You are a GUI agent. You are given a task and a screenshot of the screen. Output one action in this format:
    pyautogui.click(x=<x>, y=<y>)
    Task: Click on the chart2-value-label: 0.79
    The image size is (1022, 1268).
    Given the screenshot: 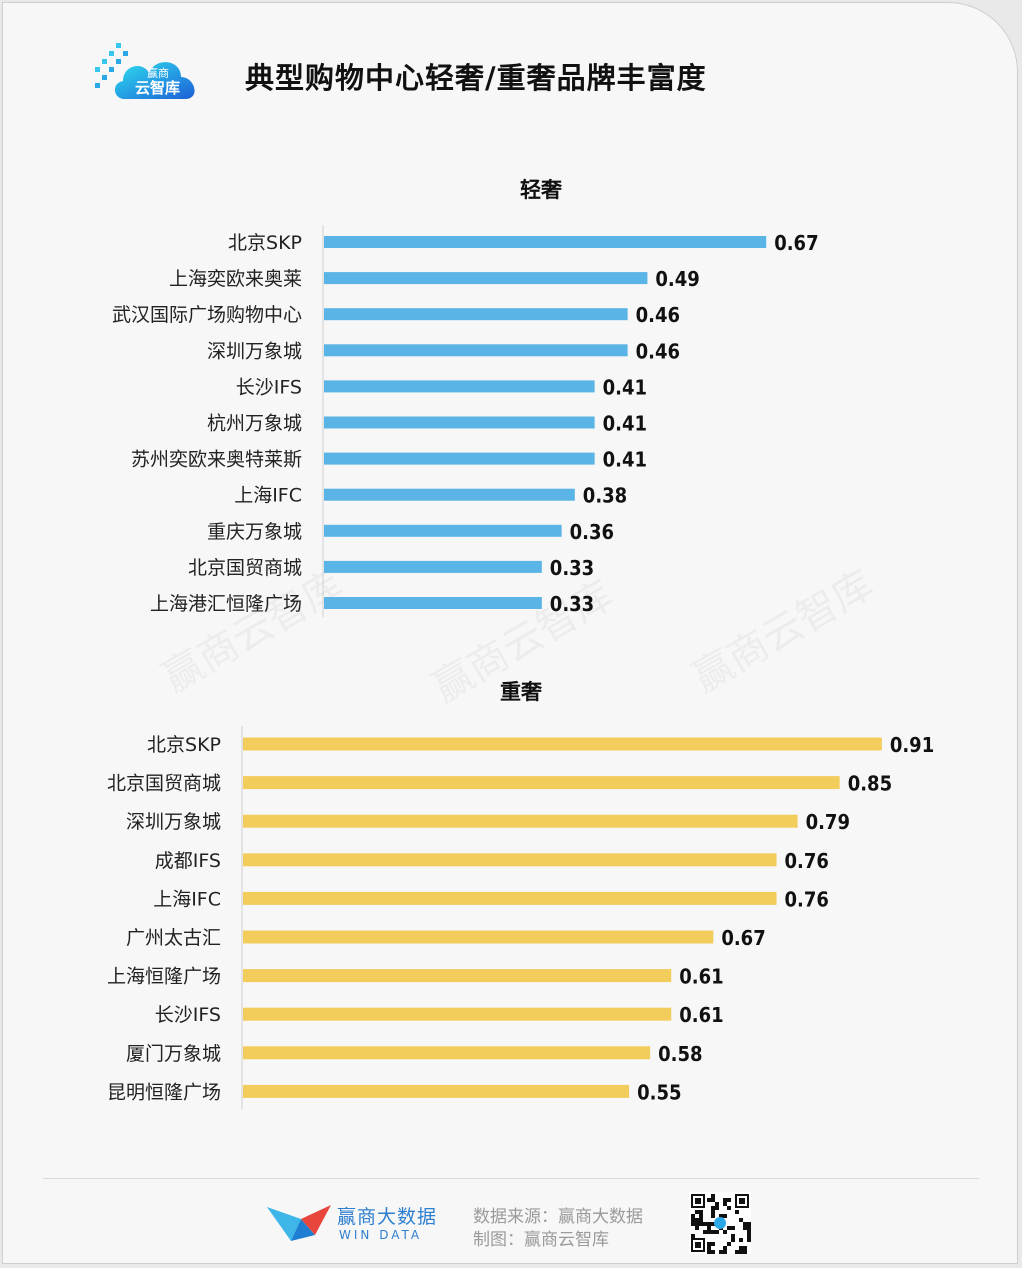 What is the action you would take?
    pyautogui.click(x=828, y=822)
    